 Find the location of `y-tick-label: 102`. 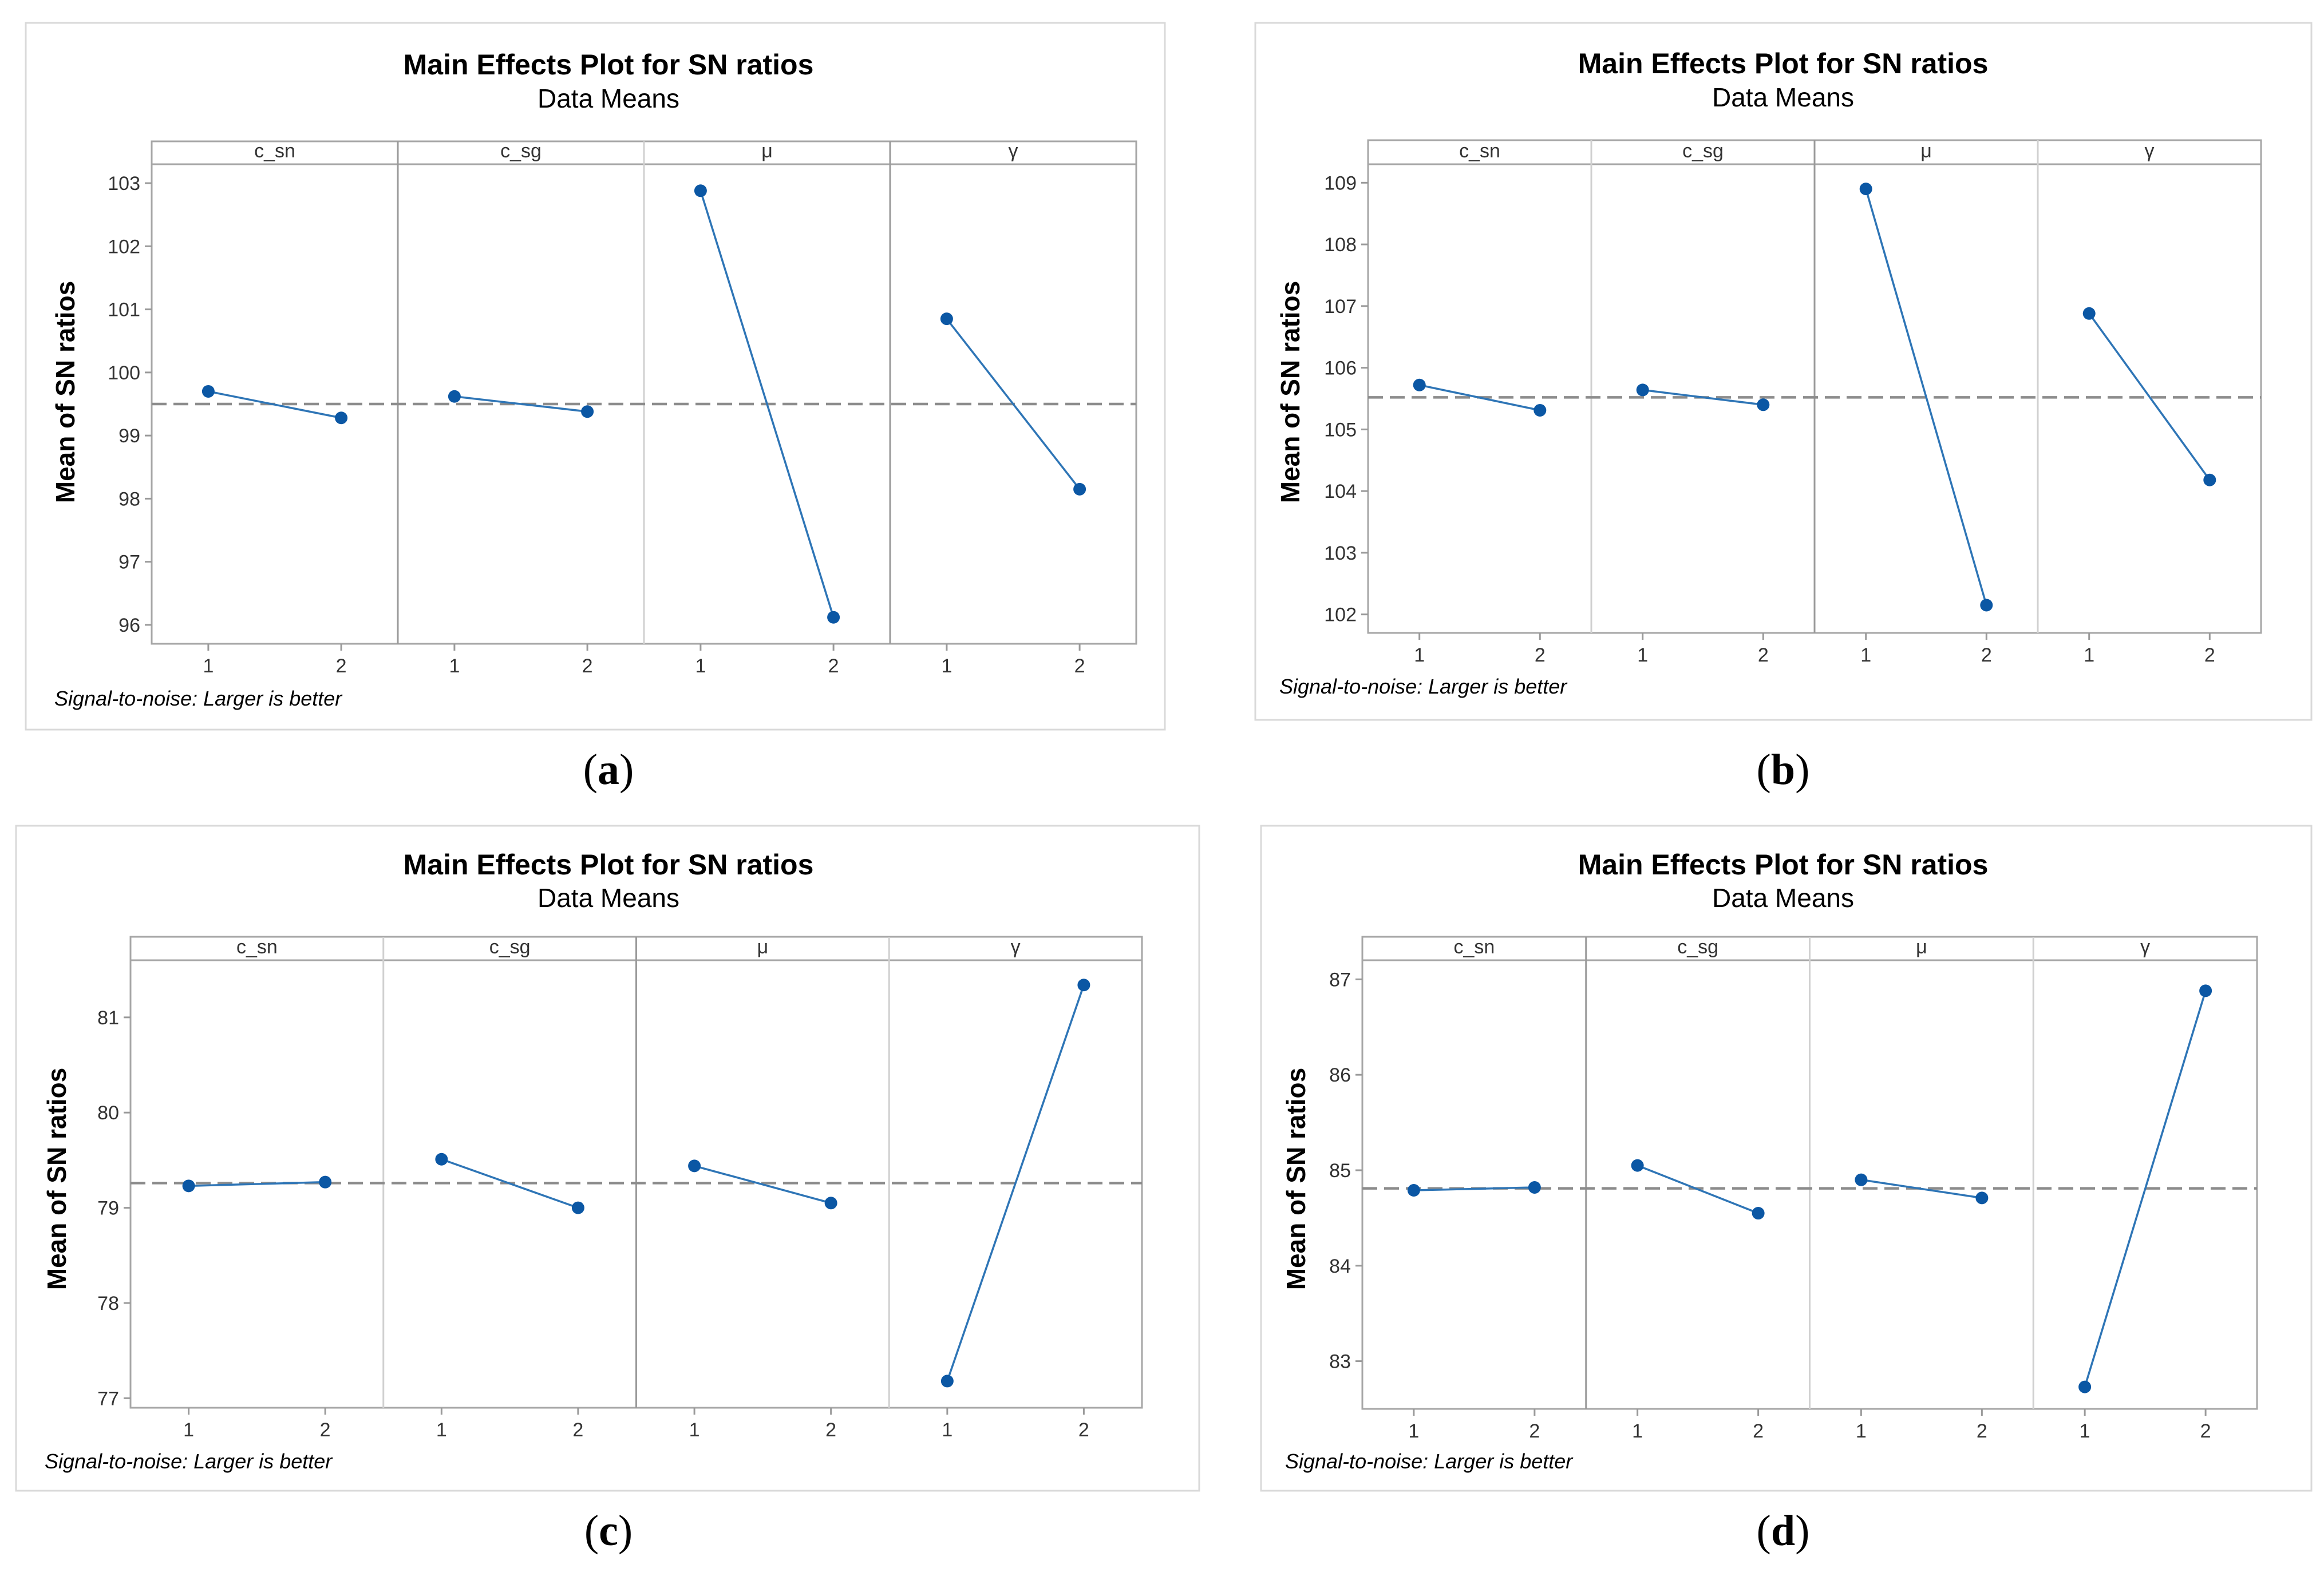

y-tick-label: 102 is located at coordinates (124, 247).